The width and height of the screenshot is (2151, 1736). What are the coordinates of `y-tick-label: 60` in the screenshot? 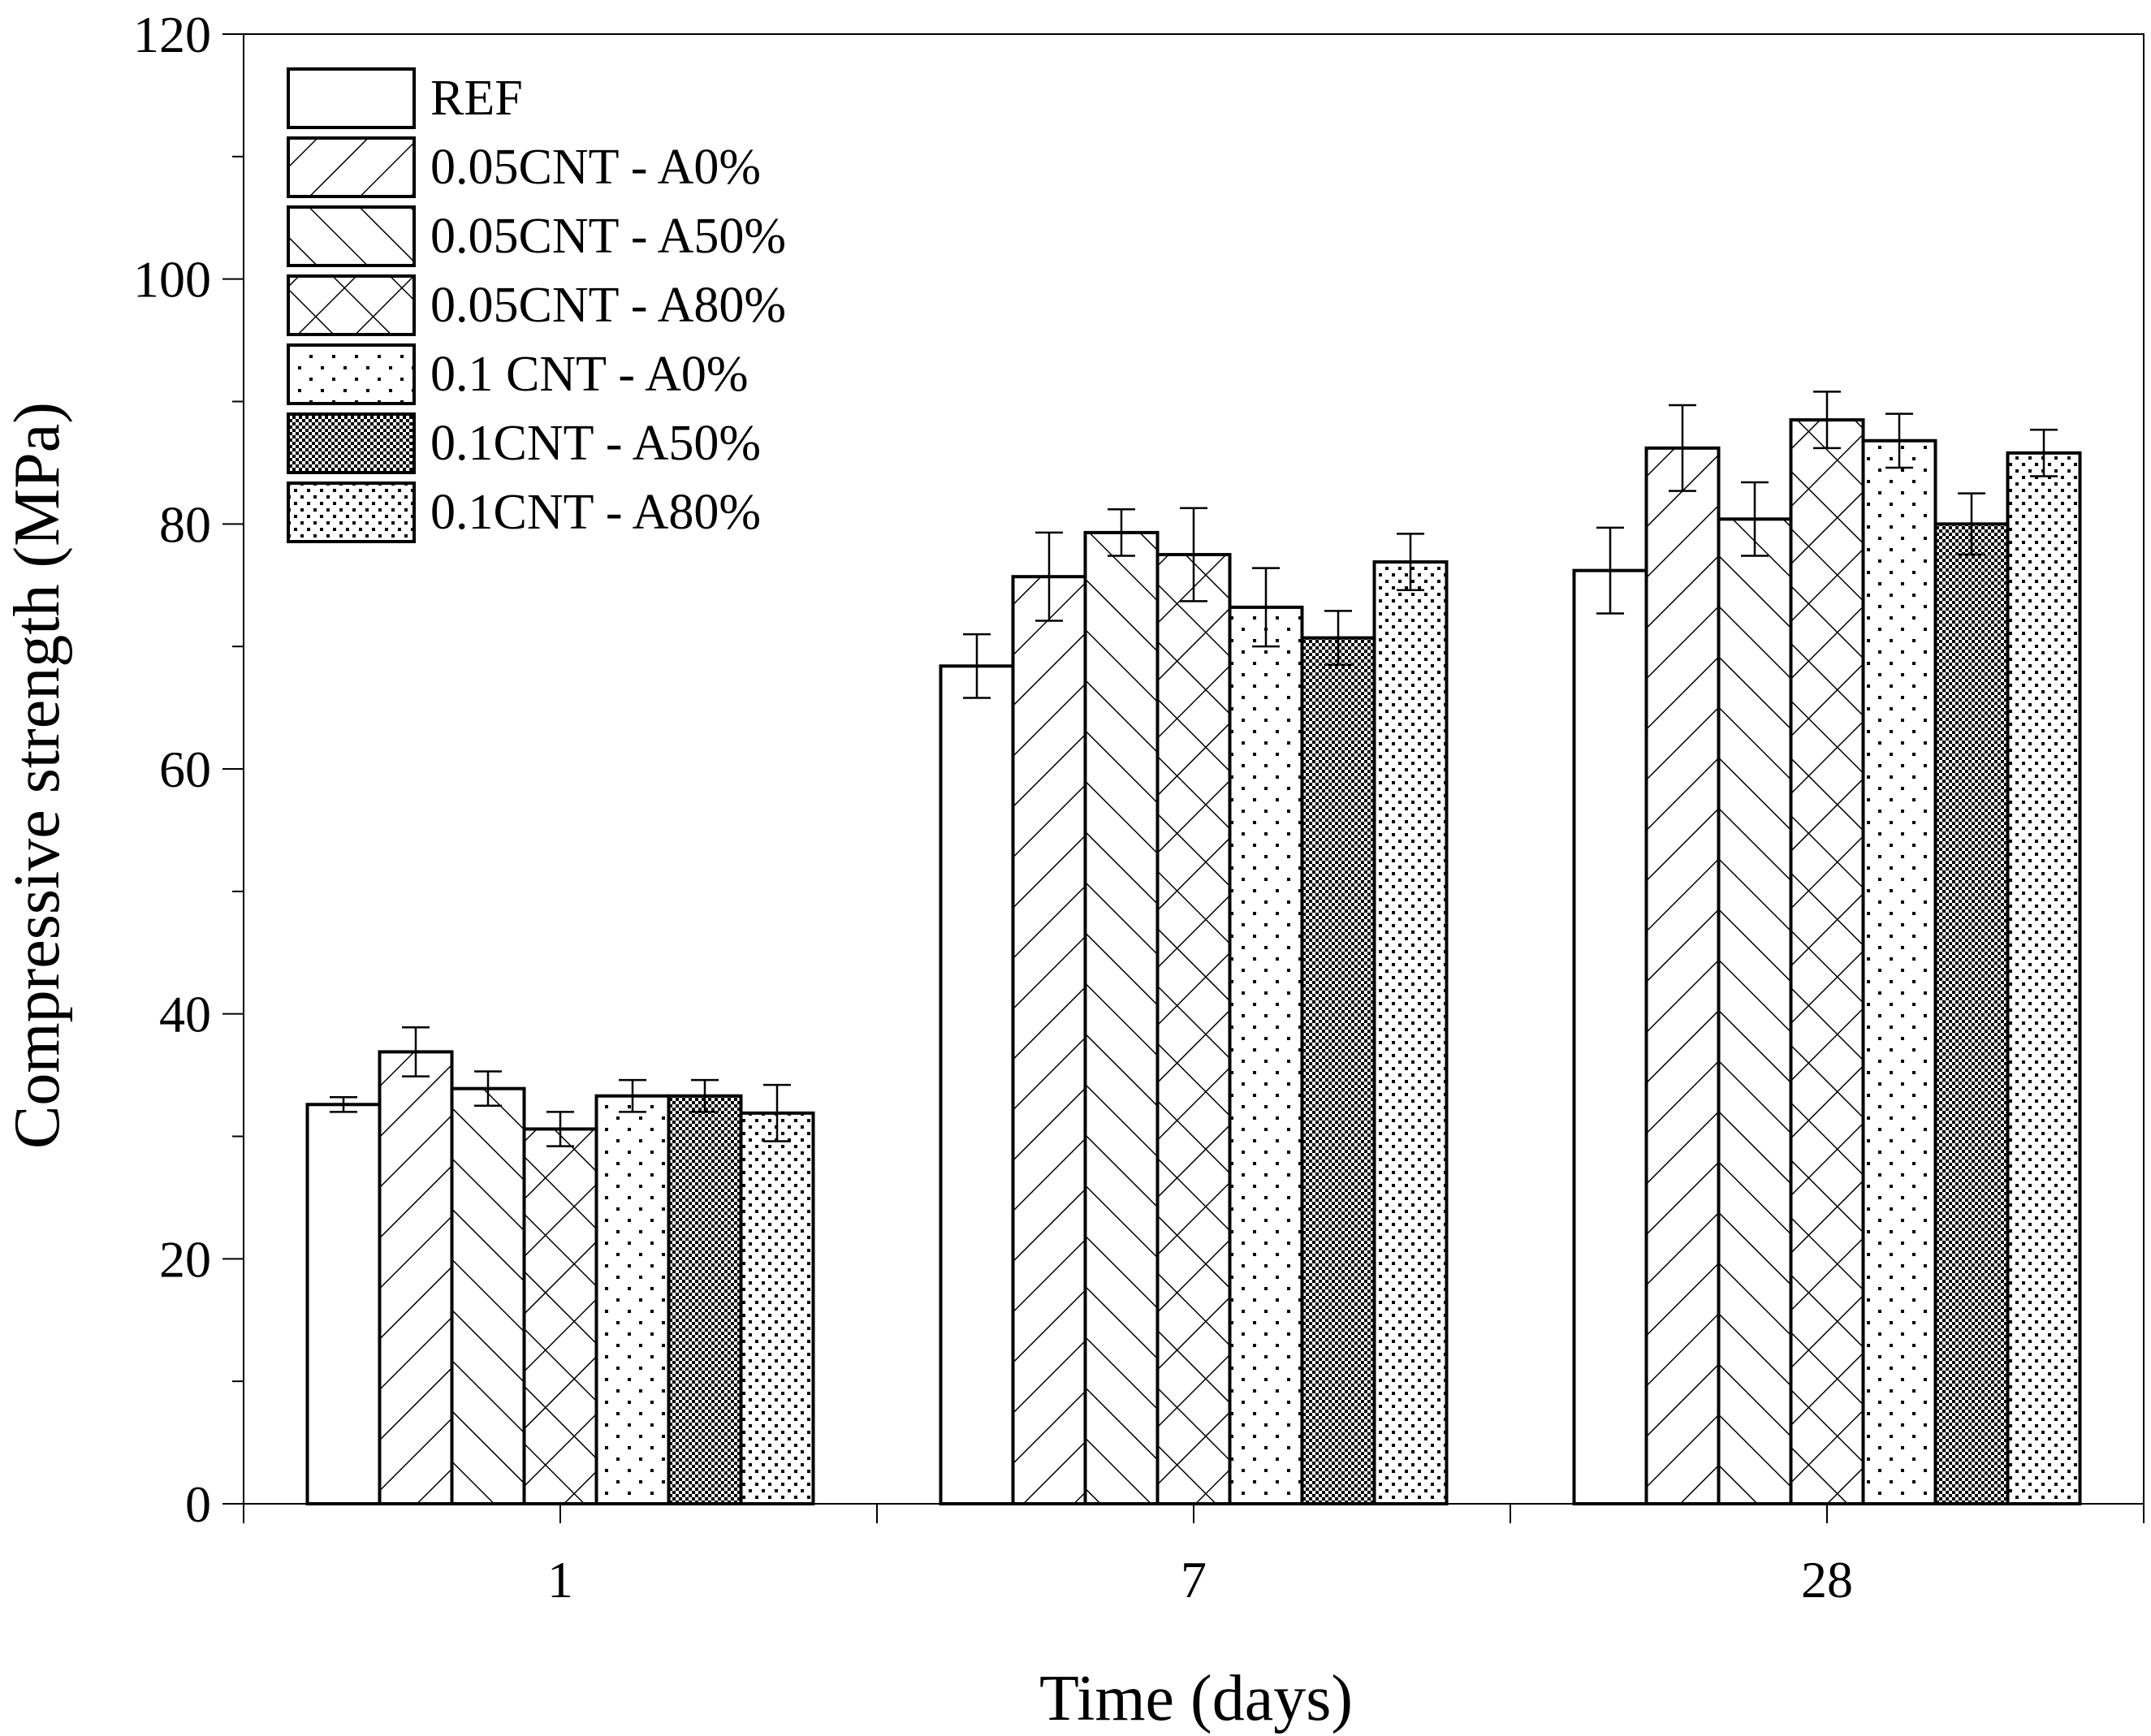 It's located at (185, 769).